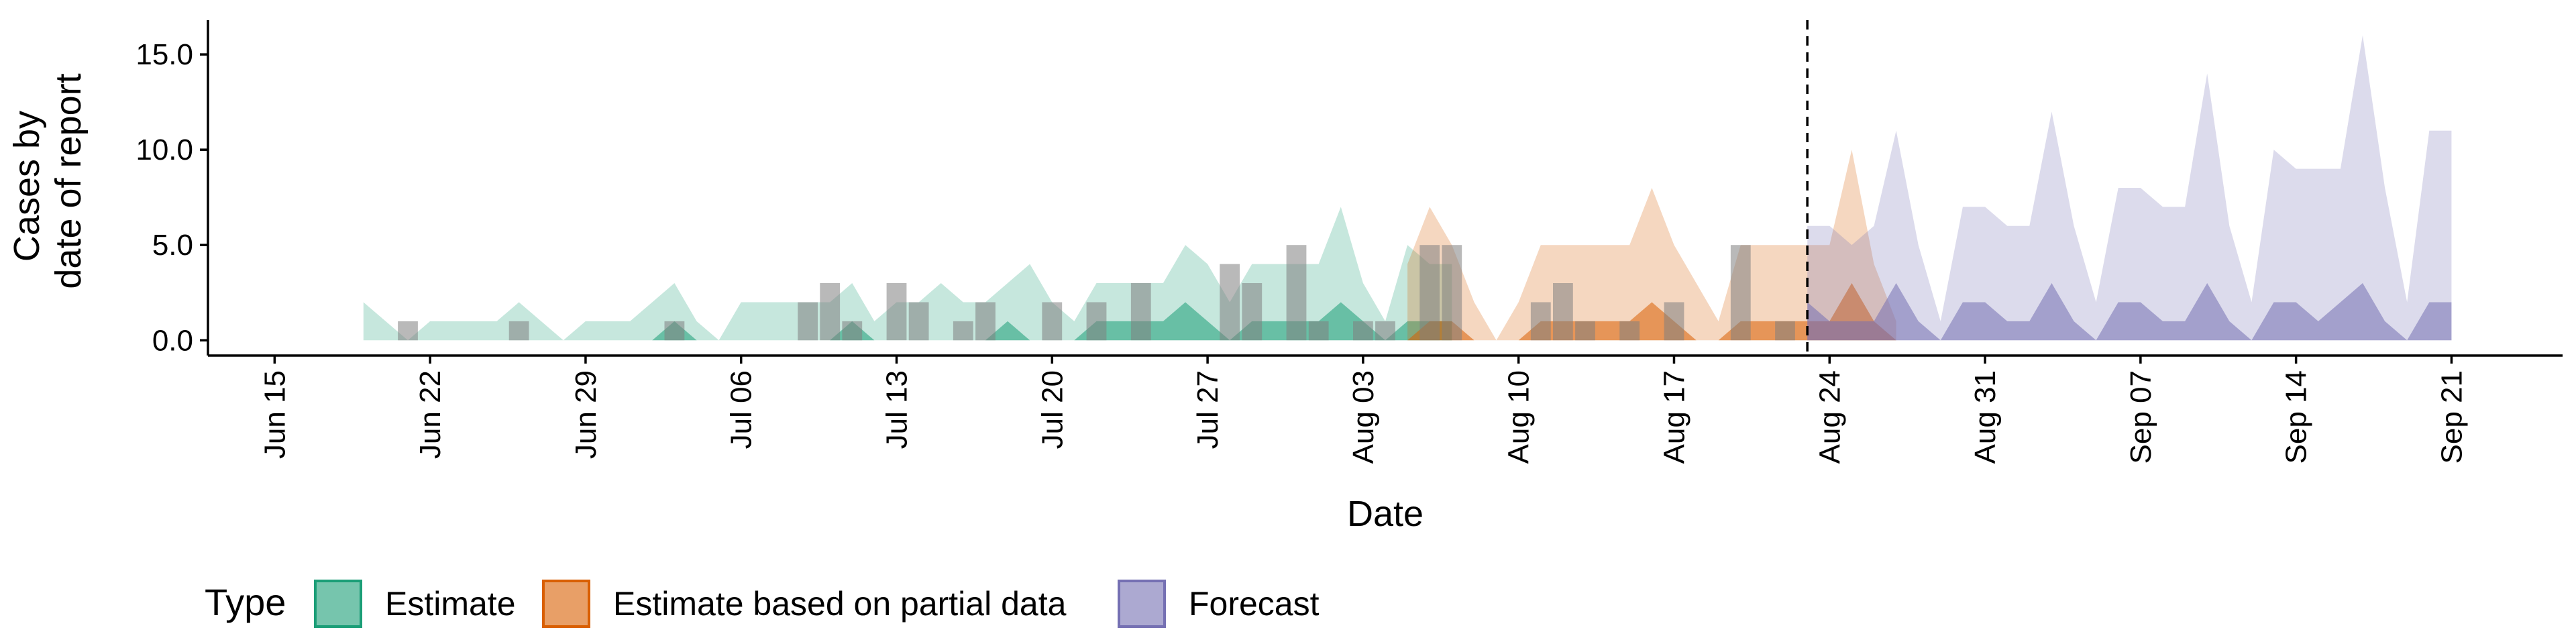 The height and width of the screenshot is (644, 2576). Describe the element at coordinates (2451, 417) in the screenshot. I see `x-tick-label: Sep 21` at that location.